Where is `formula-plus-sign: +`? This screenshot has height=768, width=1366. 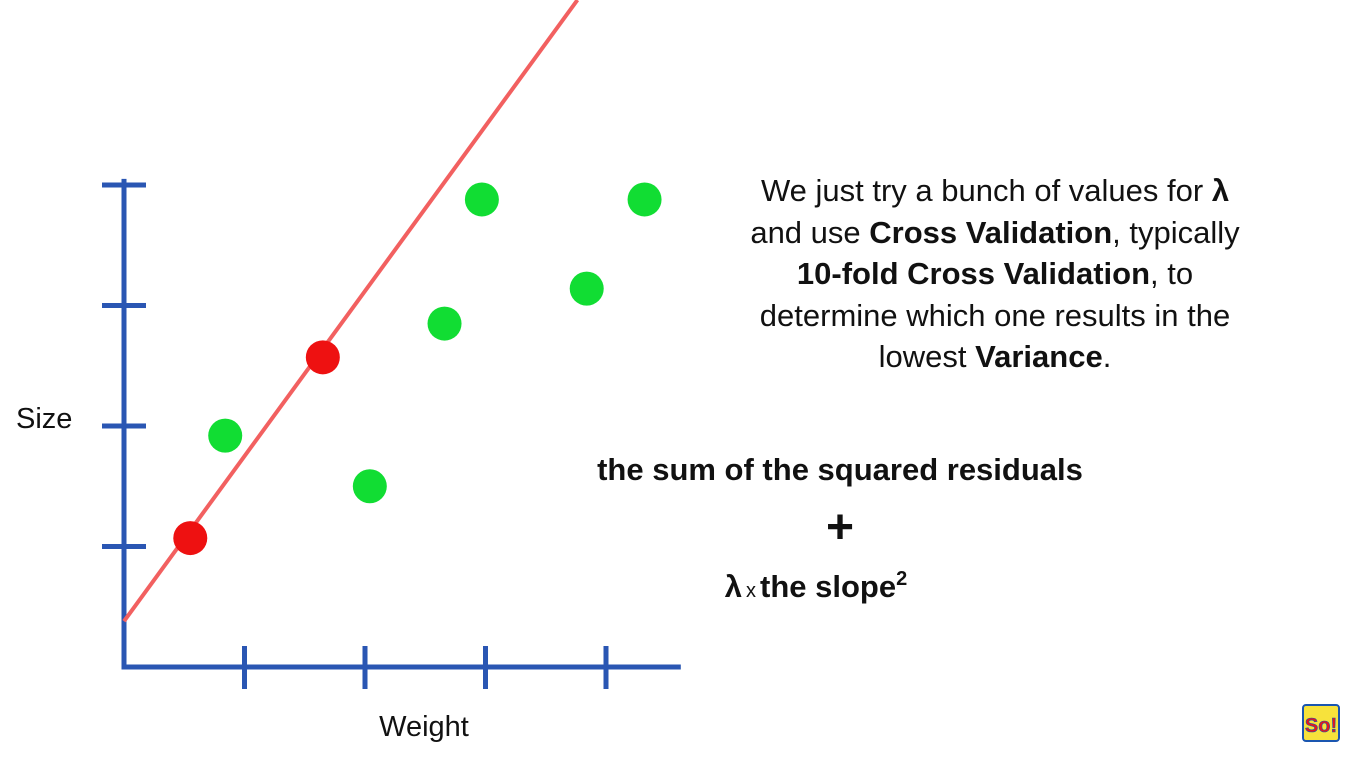 formula-plus-sign: + is located at coordinates (840, 527).